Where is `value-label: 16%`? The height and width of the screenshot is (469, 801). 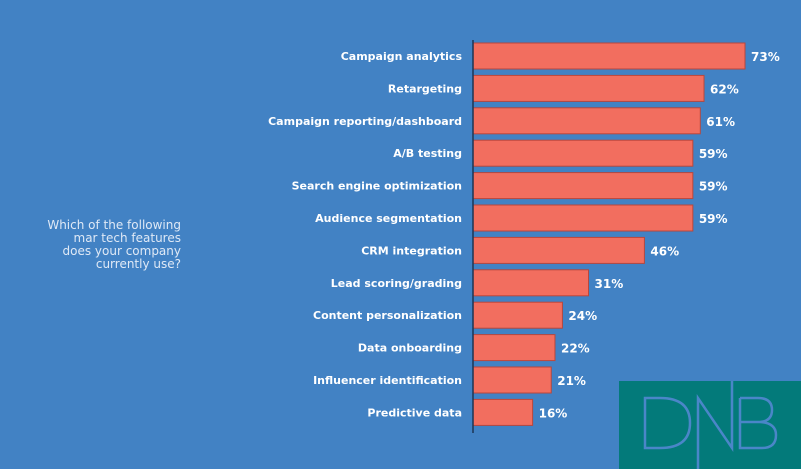
value-label: 16% is located at coordinates (553, 413).